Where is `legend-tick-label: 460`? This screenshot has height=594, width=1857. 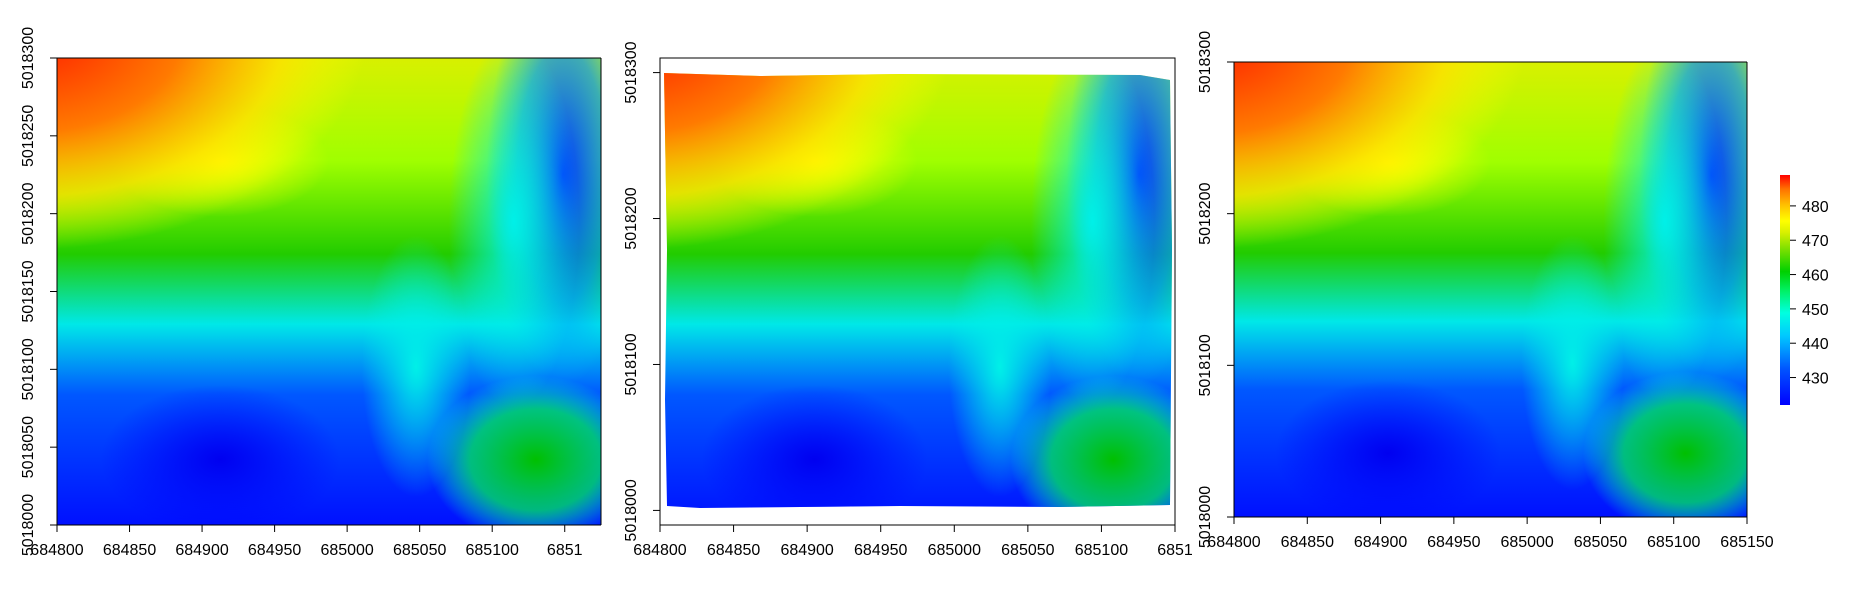
legend-tick-label: 460 is located at coordinates (1815, 276).